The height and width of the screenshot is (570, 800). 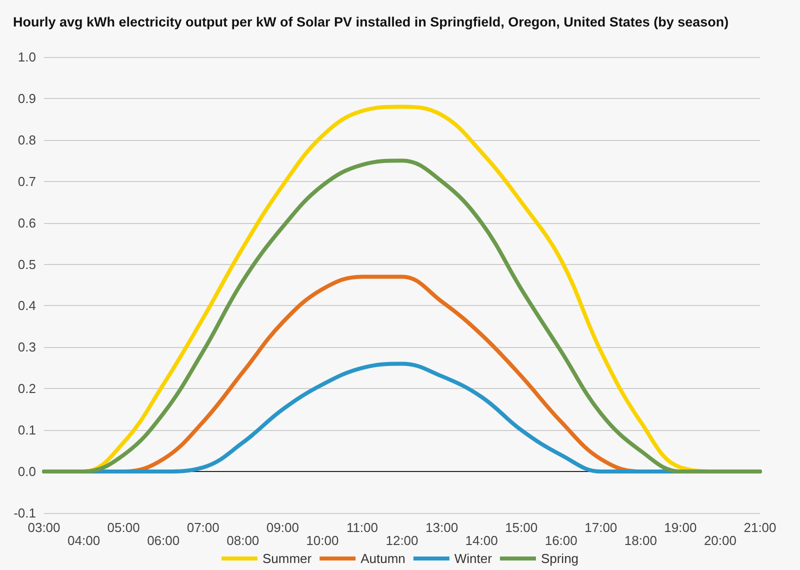 What do you see at coordinates (760, 527) in the screenshot?
I see `x-tick-label: 21:00` at bounding box center [760, 527].